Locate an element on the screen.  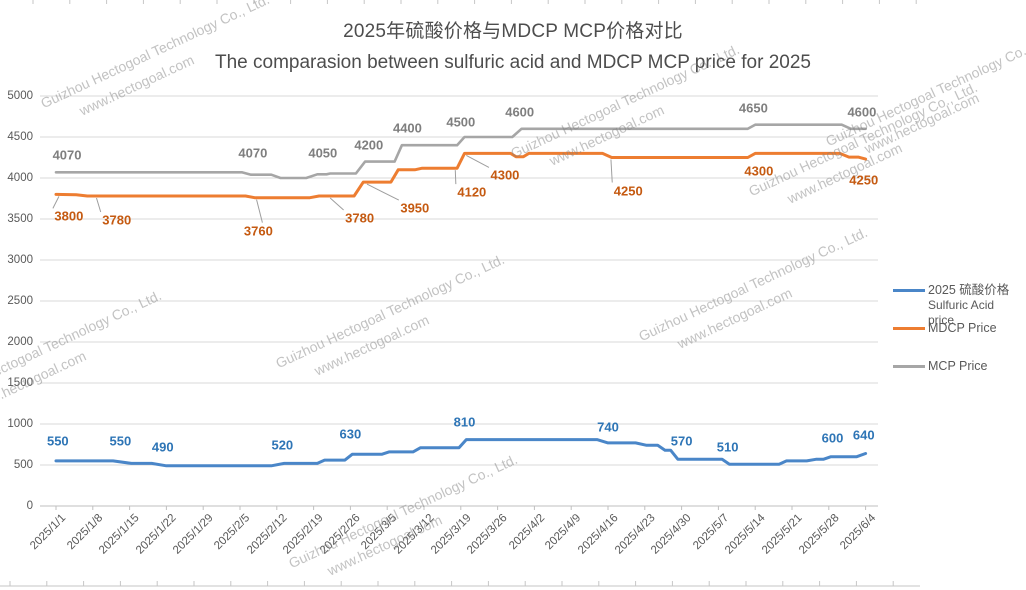
data-label-sulfuric: 510 is located at coordinates (727, 447).